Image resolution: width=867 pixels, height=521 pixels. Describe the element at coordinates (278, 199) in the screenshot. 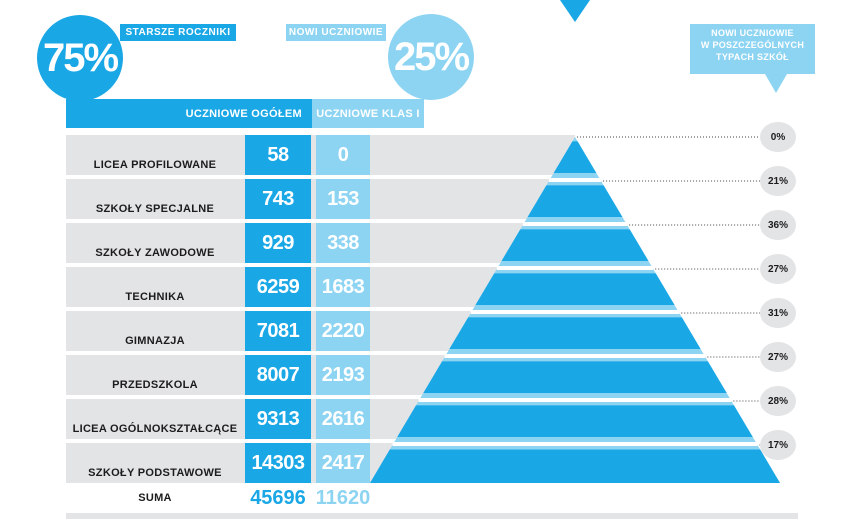

I see `row-total-value: 743` at that location.